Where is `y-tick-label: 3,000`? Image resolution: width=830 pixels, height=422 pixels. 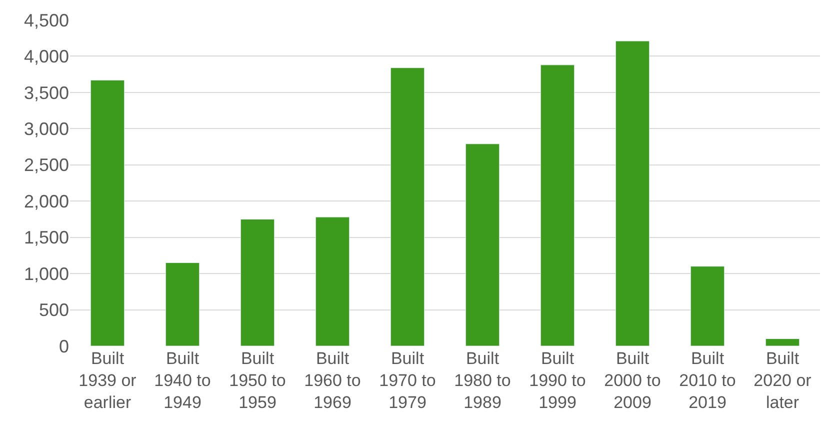 y-tick-label: 3,000 is located at coordinates (46, 128).